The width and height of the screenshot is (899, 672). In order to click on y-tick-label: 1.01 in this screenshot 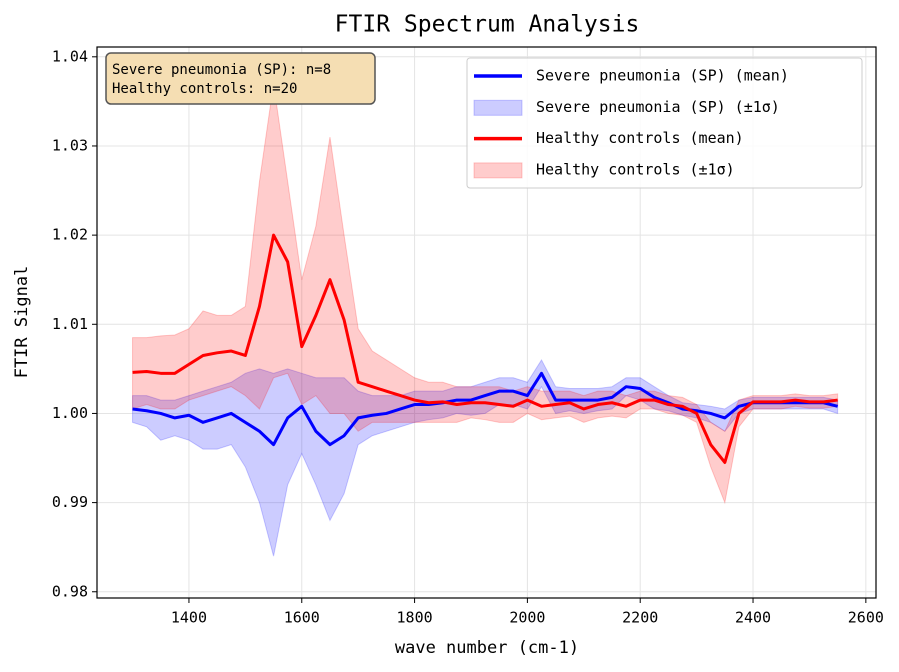, I will do `click(70, 324)`.